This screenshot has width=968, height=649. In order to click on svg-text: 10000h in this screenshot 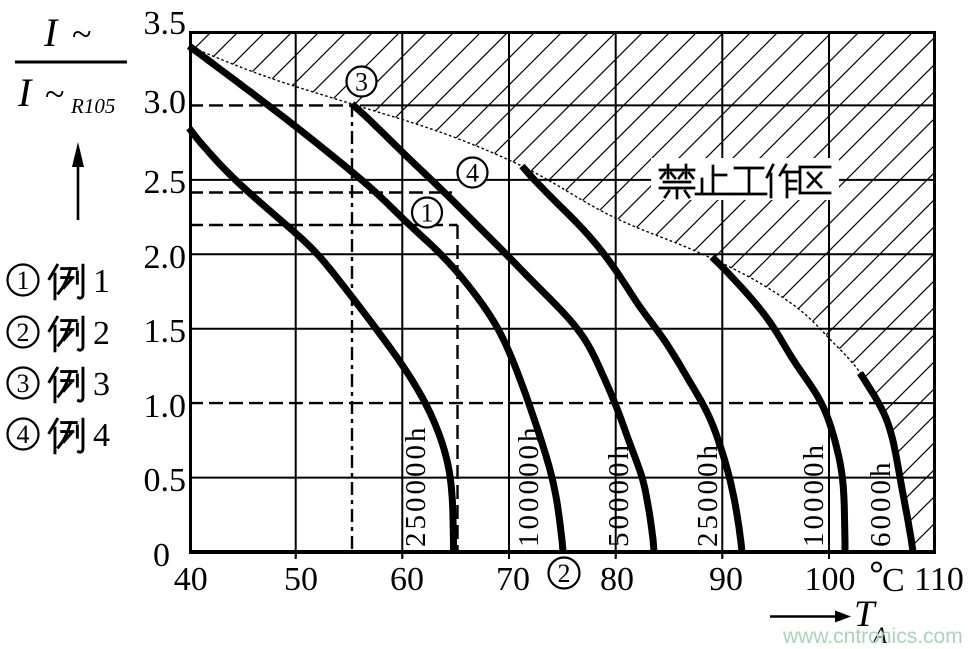, I will do `click(814, 494)`.